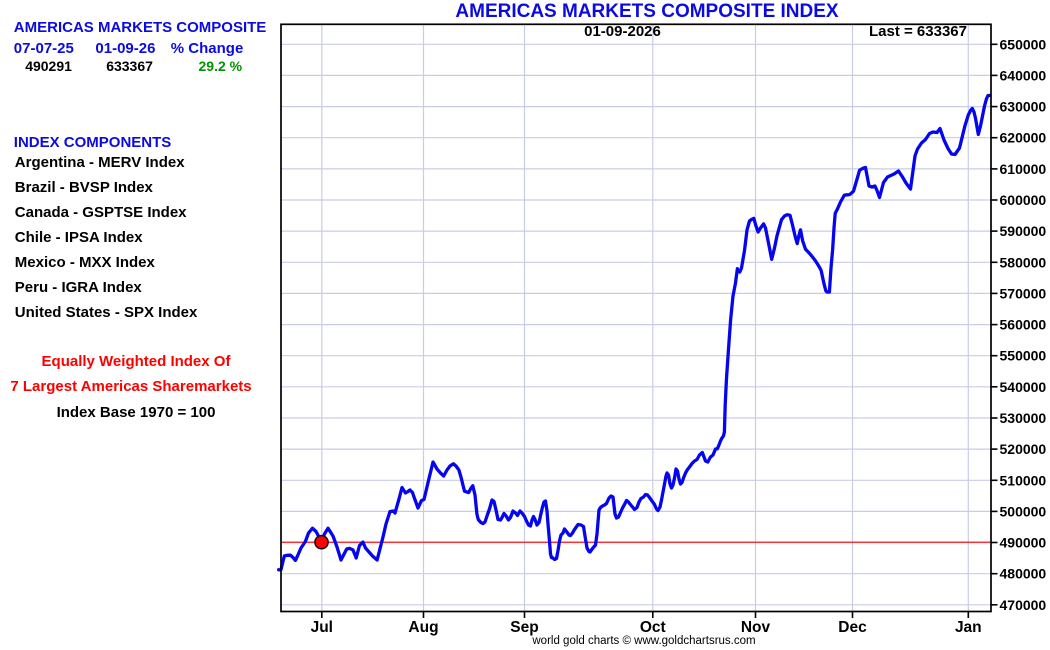  Describe the element at coordinates (653, 627) in the screenshot. I see `svg-text: Oct` at that location.